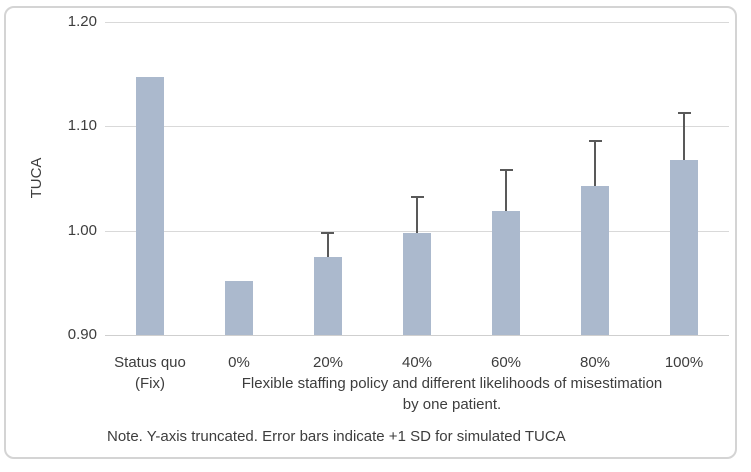  I want to click on x-category-label: (Fix), so click(150, 383).